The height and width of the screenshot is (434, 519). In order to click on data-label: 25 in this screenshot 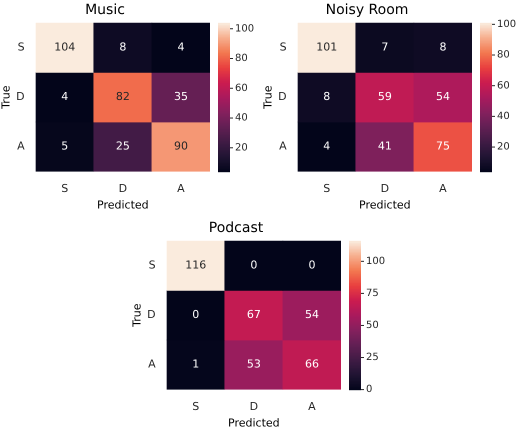, I will do `click(123, 146)`.